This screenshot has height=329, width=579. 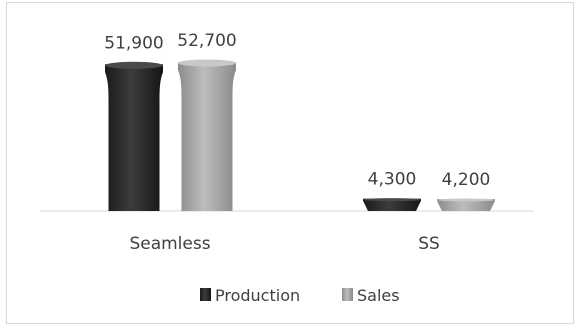 What do you see at coordinates (466, 204) in the screenshot?
I see `bar-sales-ss` at bounding box center [466, 204].